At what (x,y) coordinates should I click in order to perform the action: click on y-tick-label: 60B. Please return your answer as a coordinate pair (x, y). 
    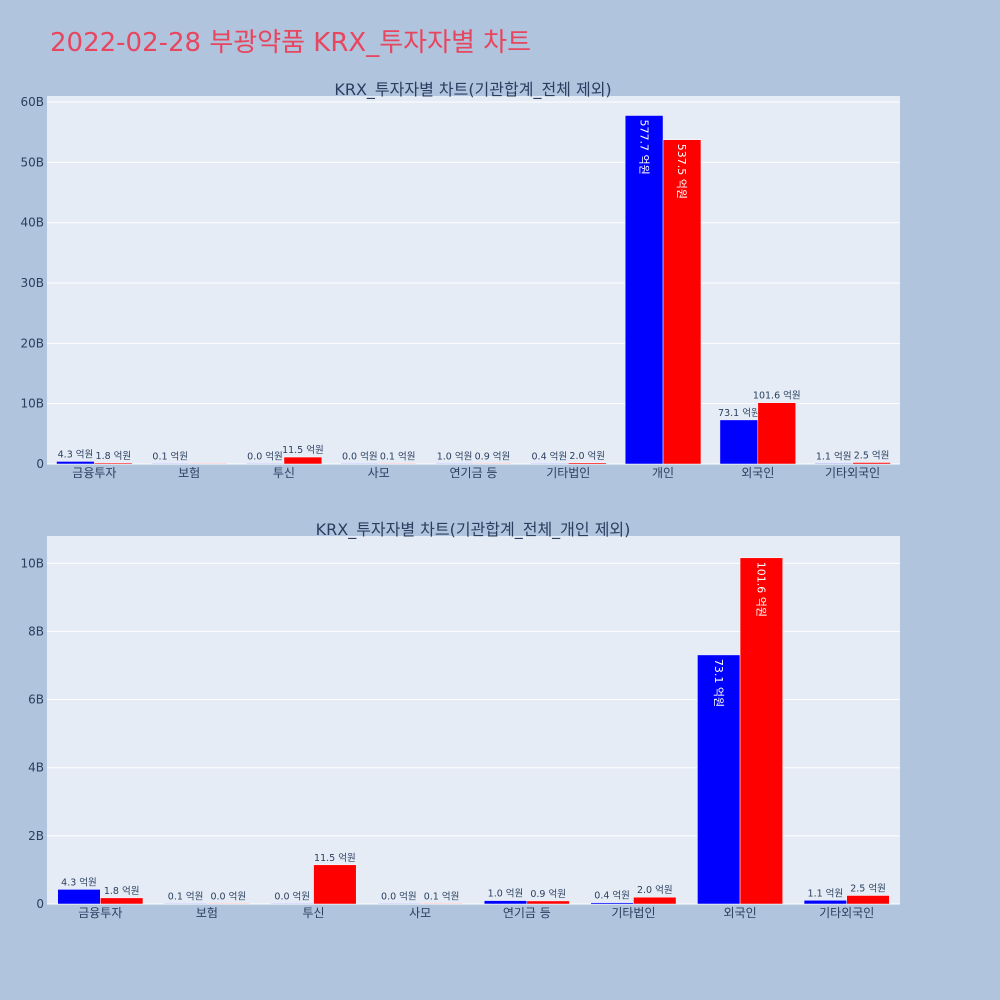
    Looking at the image, I should click on (32, 102).